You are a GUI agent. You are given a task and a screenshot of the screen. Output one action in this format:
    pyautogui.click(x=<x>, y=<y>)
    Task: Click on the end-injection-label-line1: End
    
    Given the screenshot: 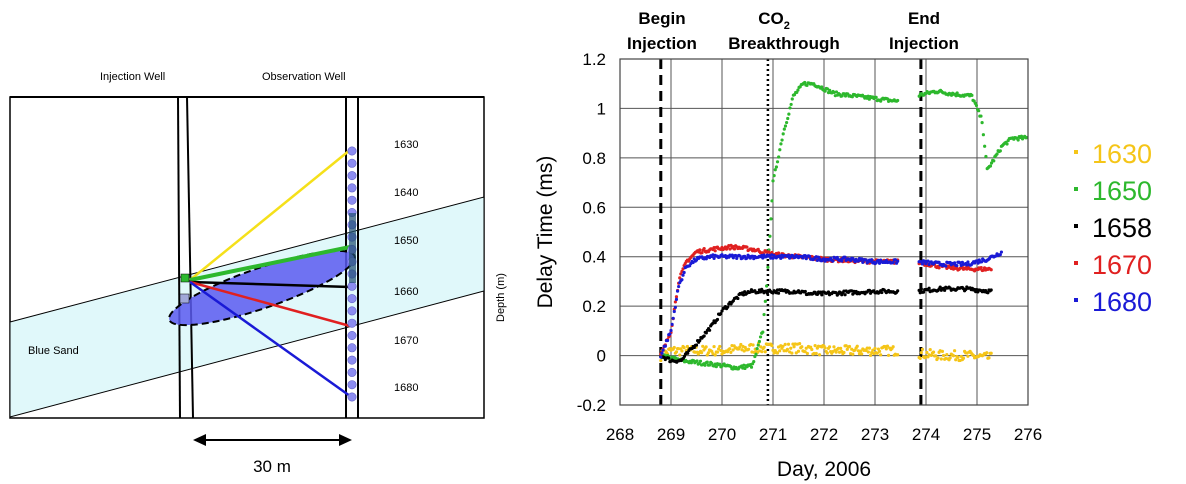 What is the action you would take?
    pyautogui.click(x=924, y=18)
    